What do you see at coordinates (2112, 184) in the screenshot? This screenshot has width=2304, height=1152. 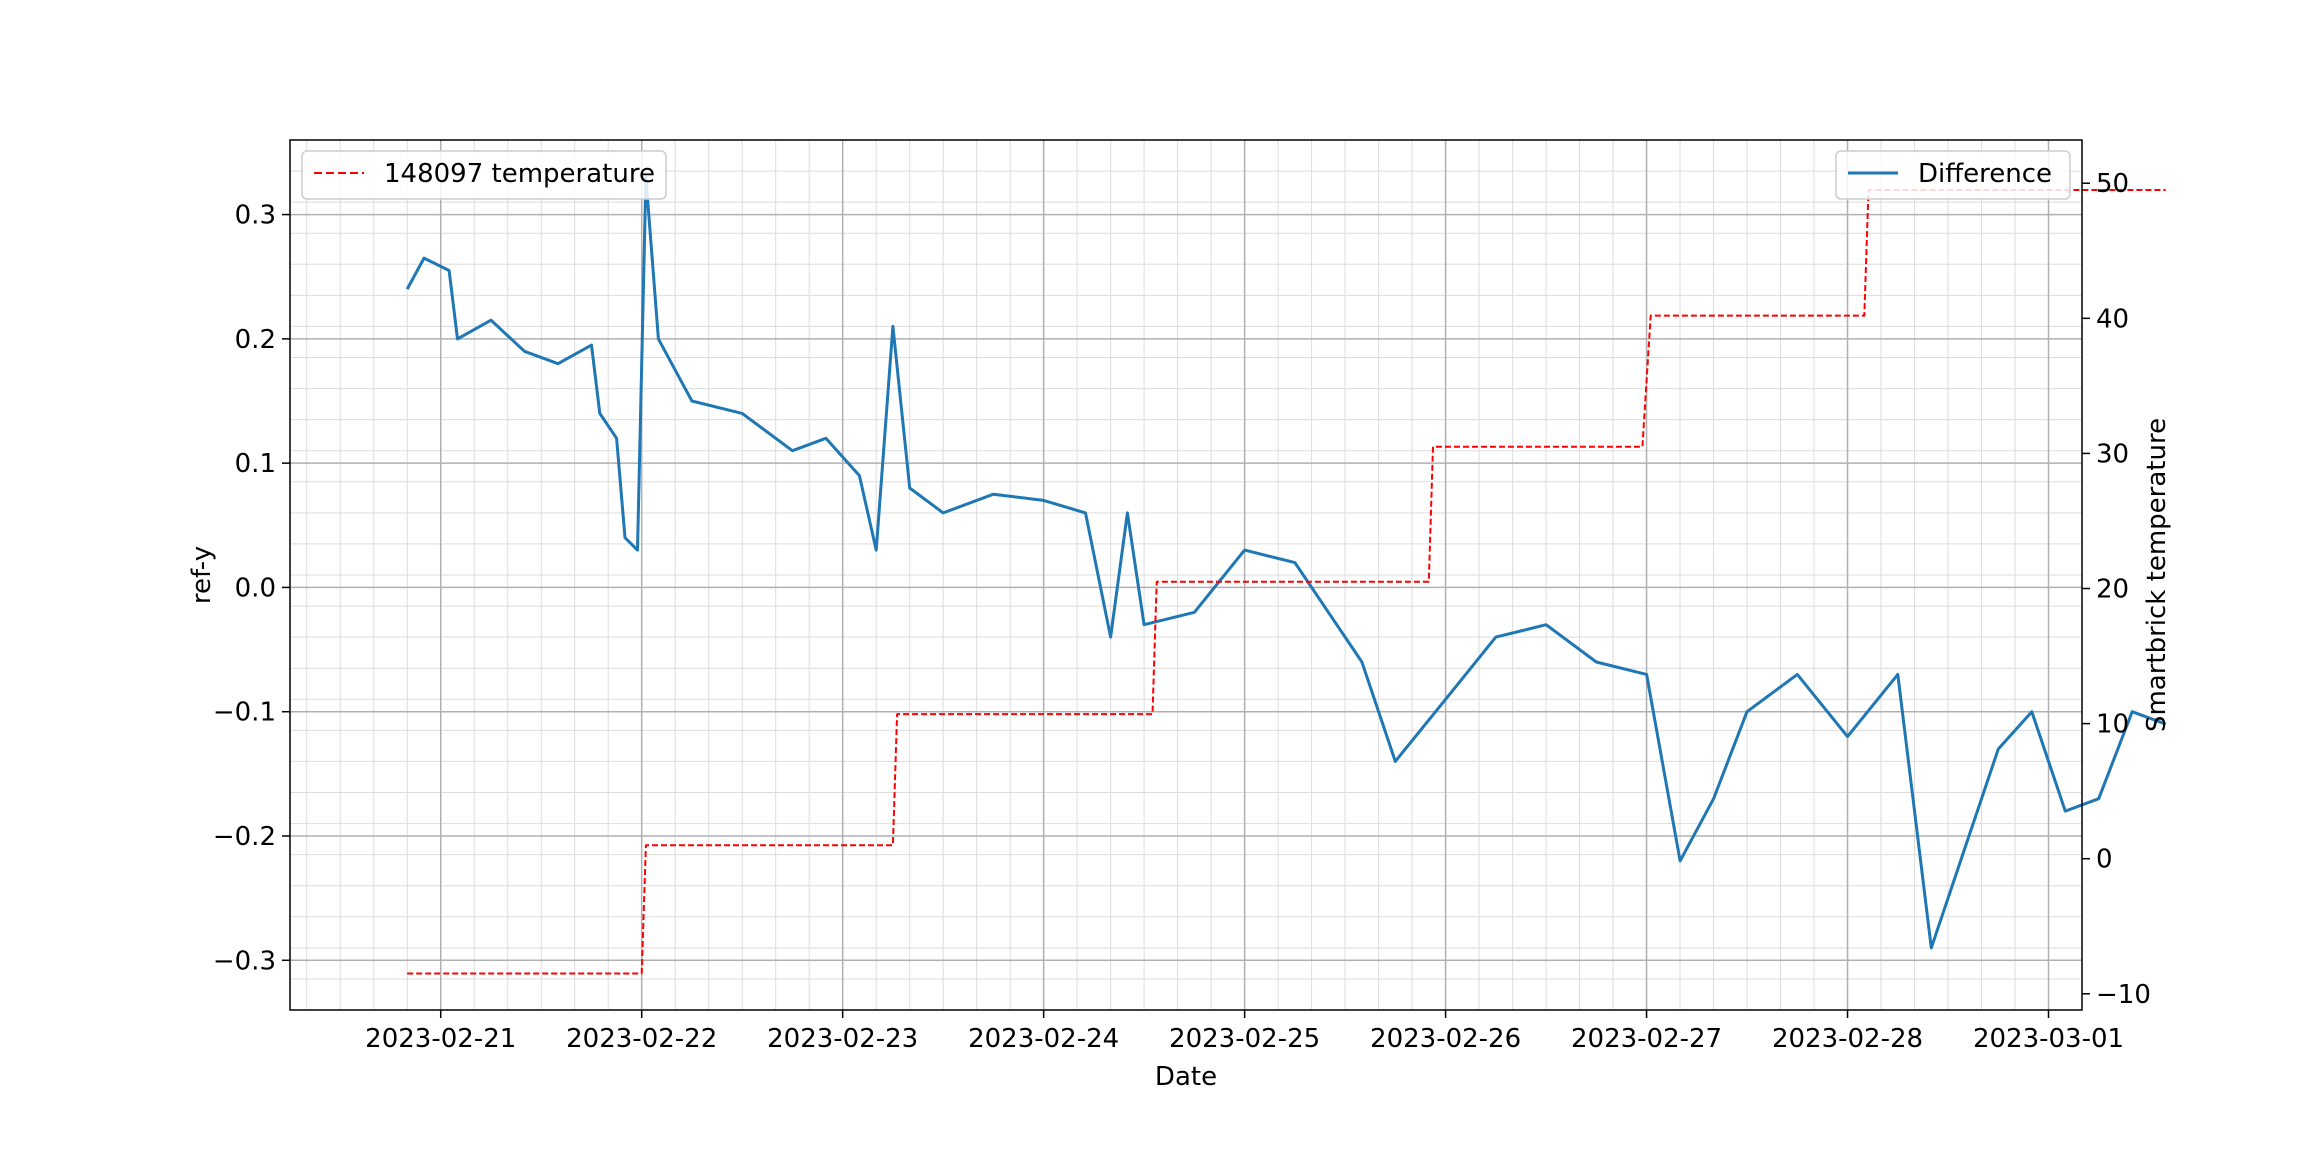 I see `y2-tick-label: 50` at bounding box center [2112, 184].